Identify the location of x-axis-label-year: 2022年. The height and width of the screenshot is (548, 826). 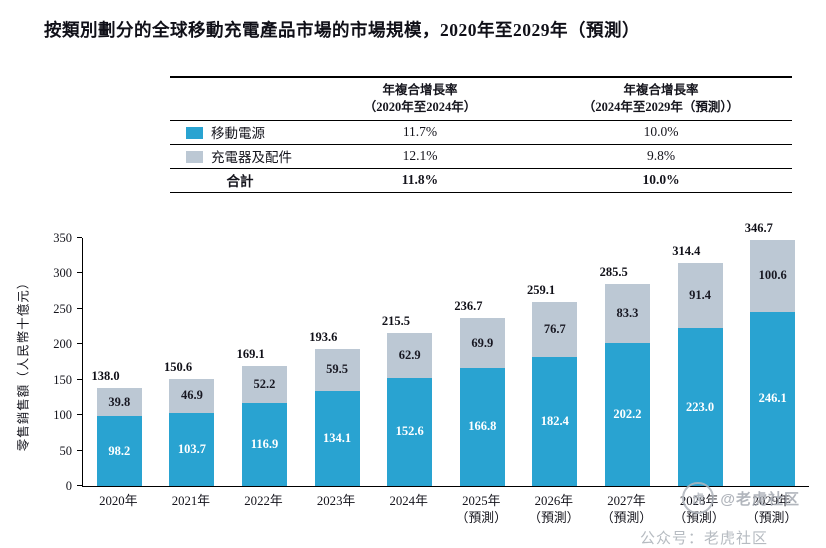
(263, 501).